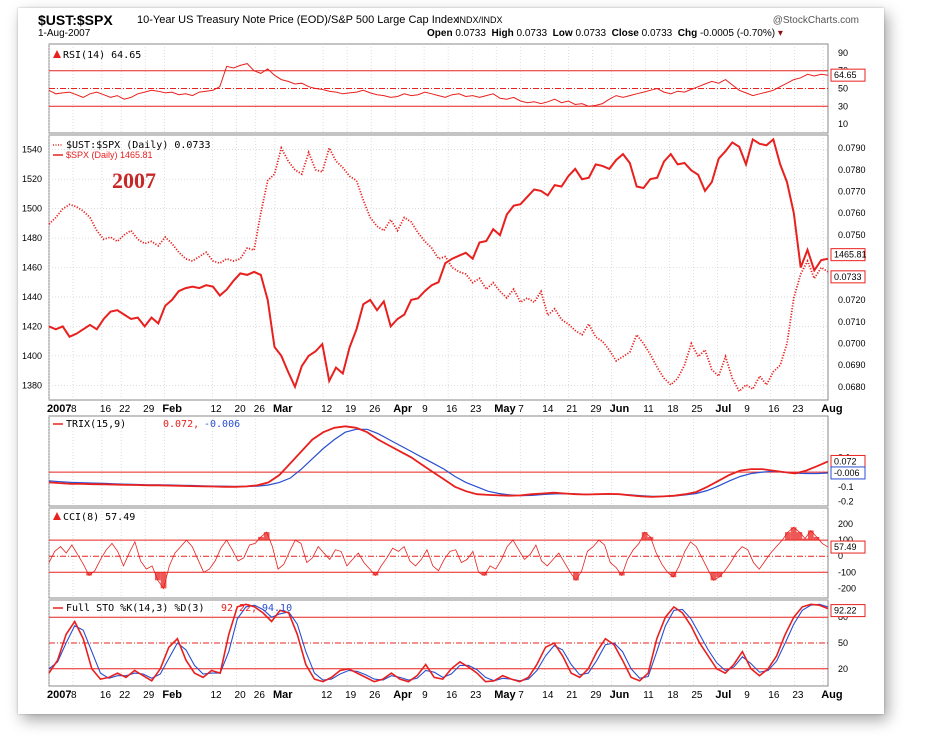 The width and height of the screenshot is (929, 742). What do you see at coordinates (625, 33) in the screenshot?
I see `close-label: Close` at bounding box center [625, 33].